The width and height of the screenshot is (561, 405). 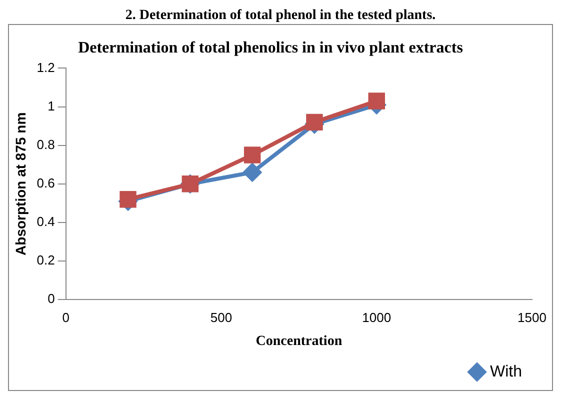 What do you see at coordinates (45, 222) in the screenshot?
I see `y-tick-label: 0.4` at bounding box center [45, 222].